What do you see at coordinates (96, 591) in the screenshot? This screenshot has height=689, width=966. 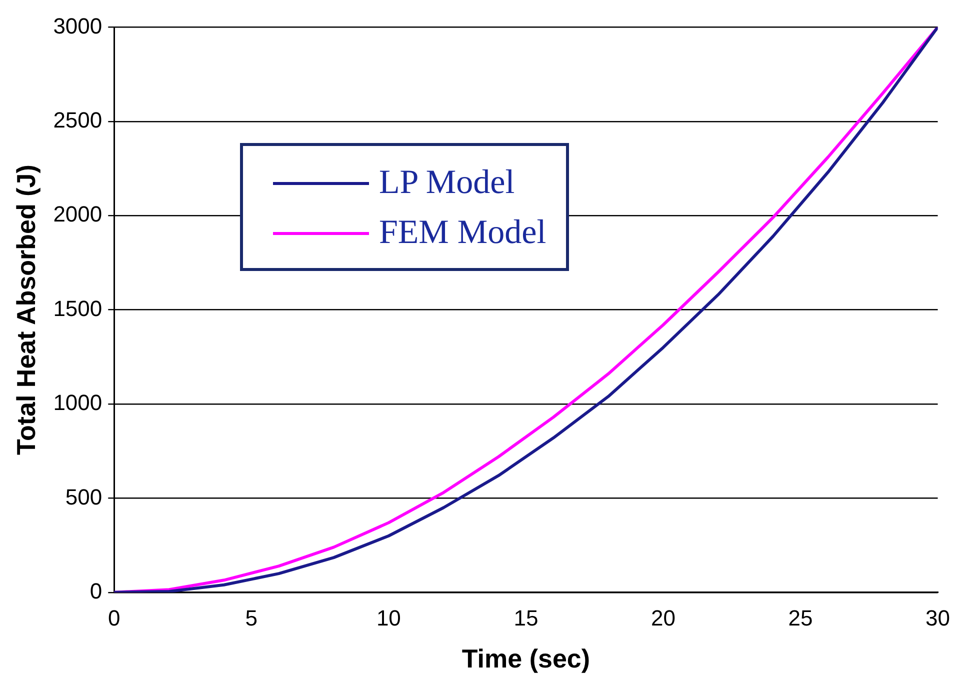 I see `y-tick-label: 0` at bounding box center [96, 591].